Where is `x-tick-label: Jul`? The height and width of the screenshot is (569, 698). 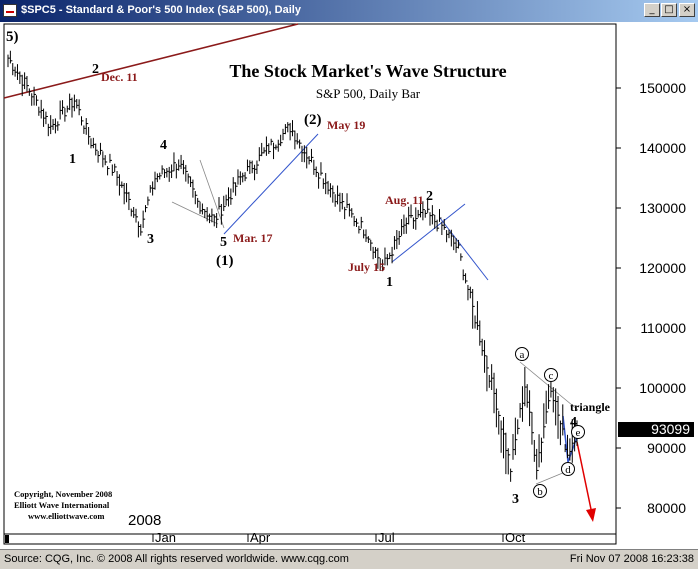 x-tick-label: Jul is located at coordinates (386, 537).